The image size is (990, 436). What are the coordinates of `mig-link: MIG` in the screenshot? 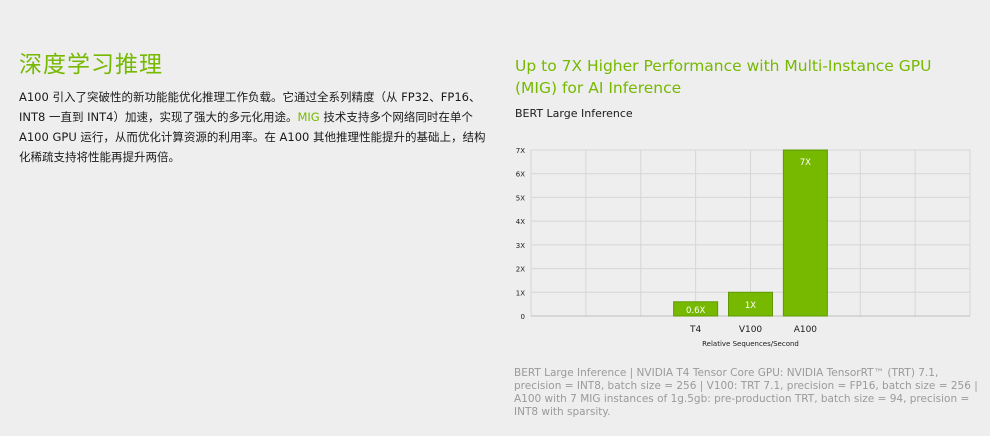 It's located at (308, 117).